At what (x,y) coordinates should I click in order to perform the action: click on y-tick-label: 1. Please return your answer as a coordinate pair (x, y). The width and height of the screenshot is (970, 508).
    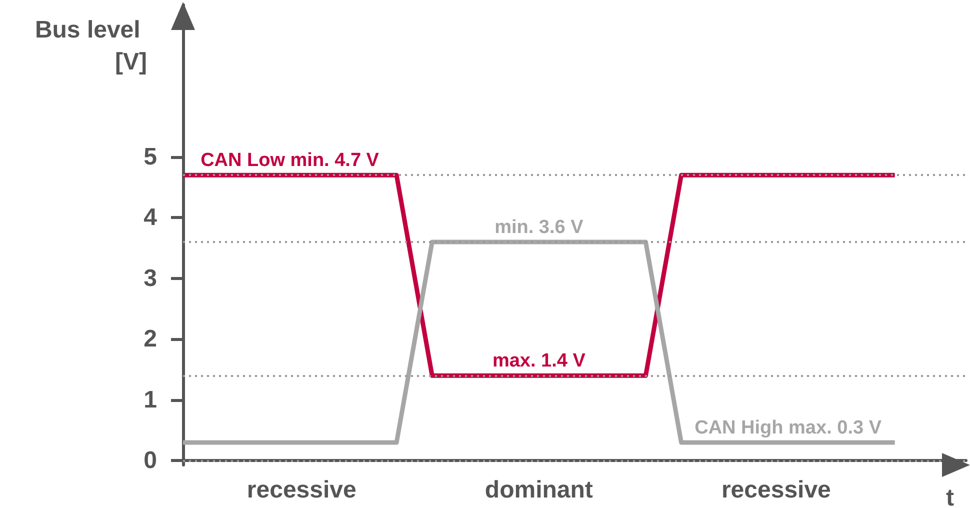
    Looking at the image, I should click on (150, 400).